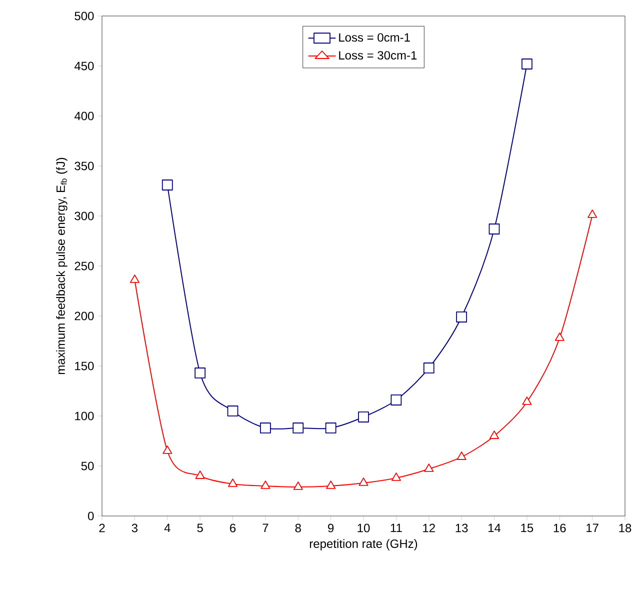 The image size is (637, 599). What do you see at coordinates (462, 528) in the screenshot?
I see `x-tick-label: 13` at bounding box center [462, 528].